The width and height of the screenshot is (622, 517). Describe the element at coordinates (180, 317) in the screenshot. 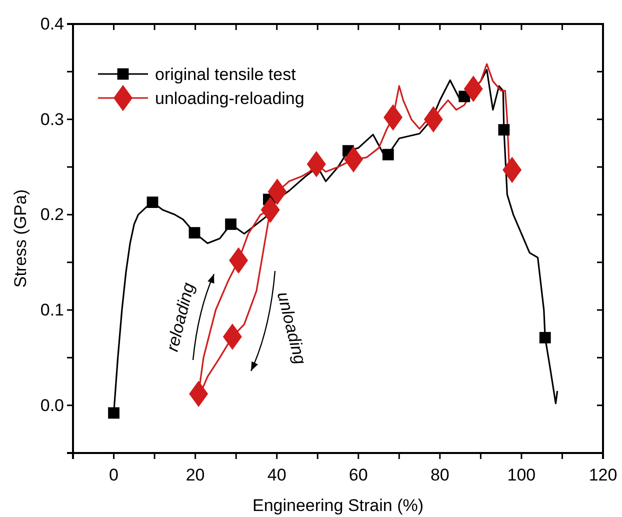

I see `annotation: reloading` at that location.